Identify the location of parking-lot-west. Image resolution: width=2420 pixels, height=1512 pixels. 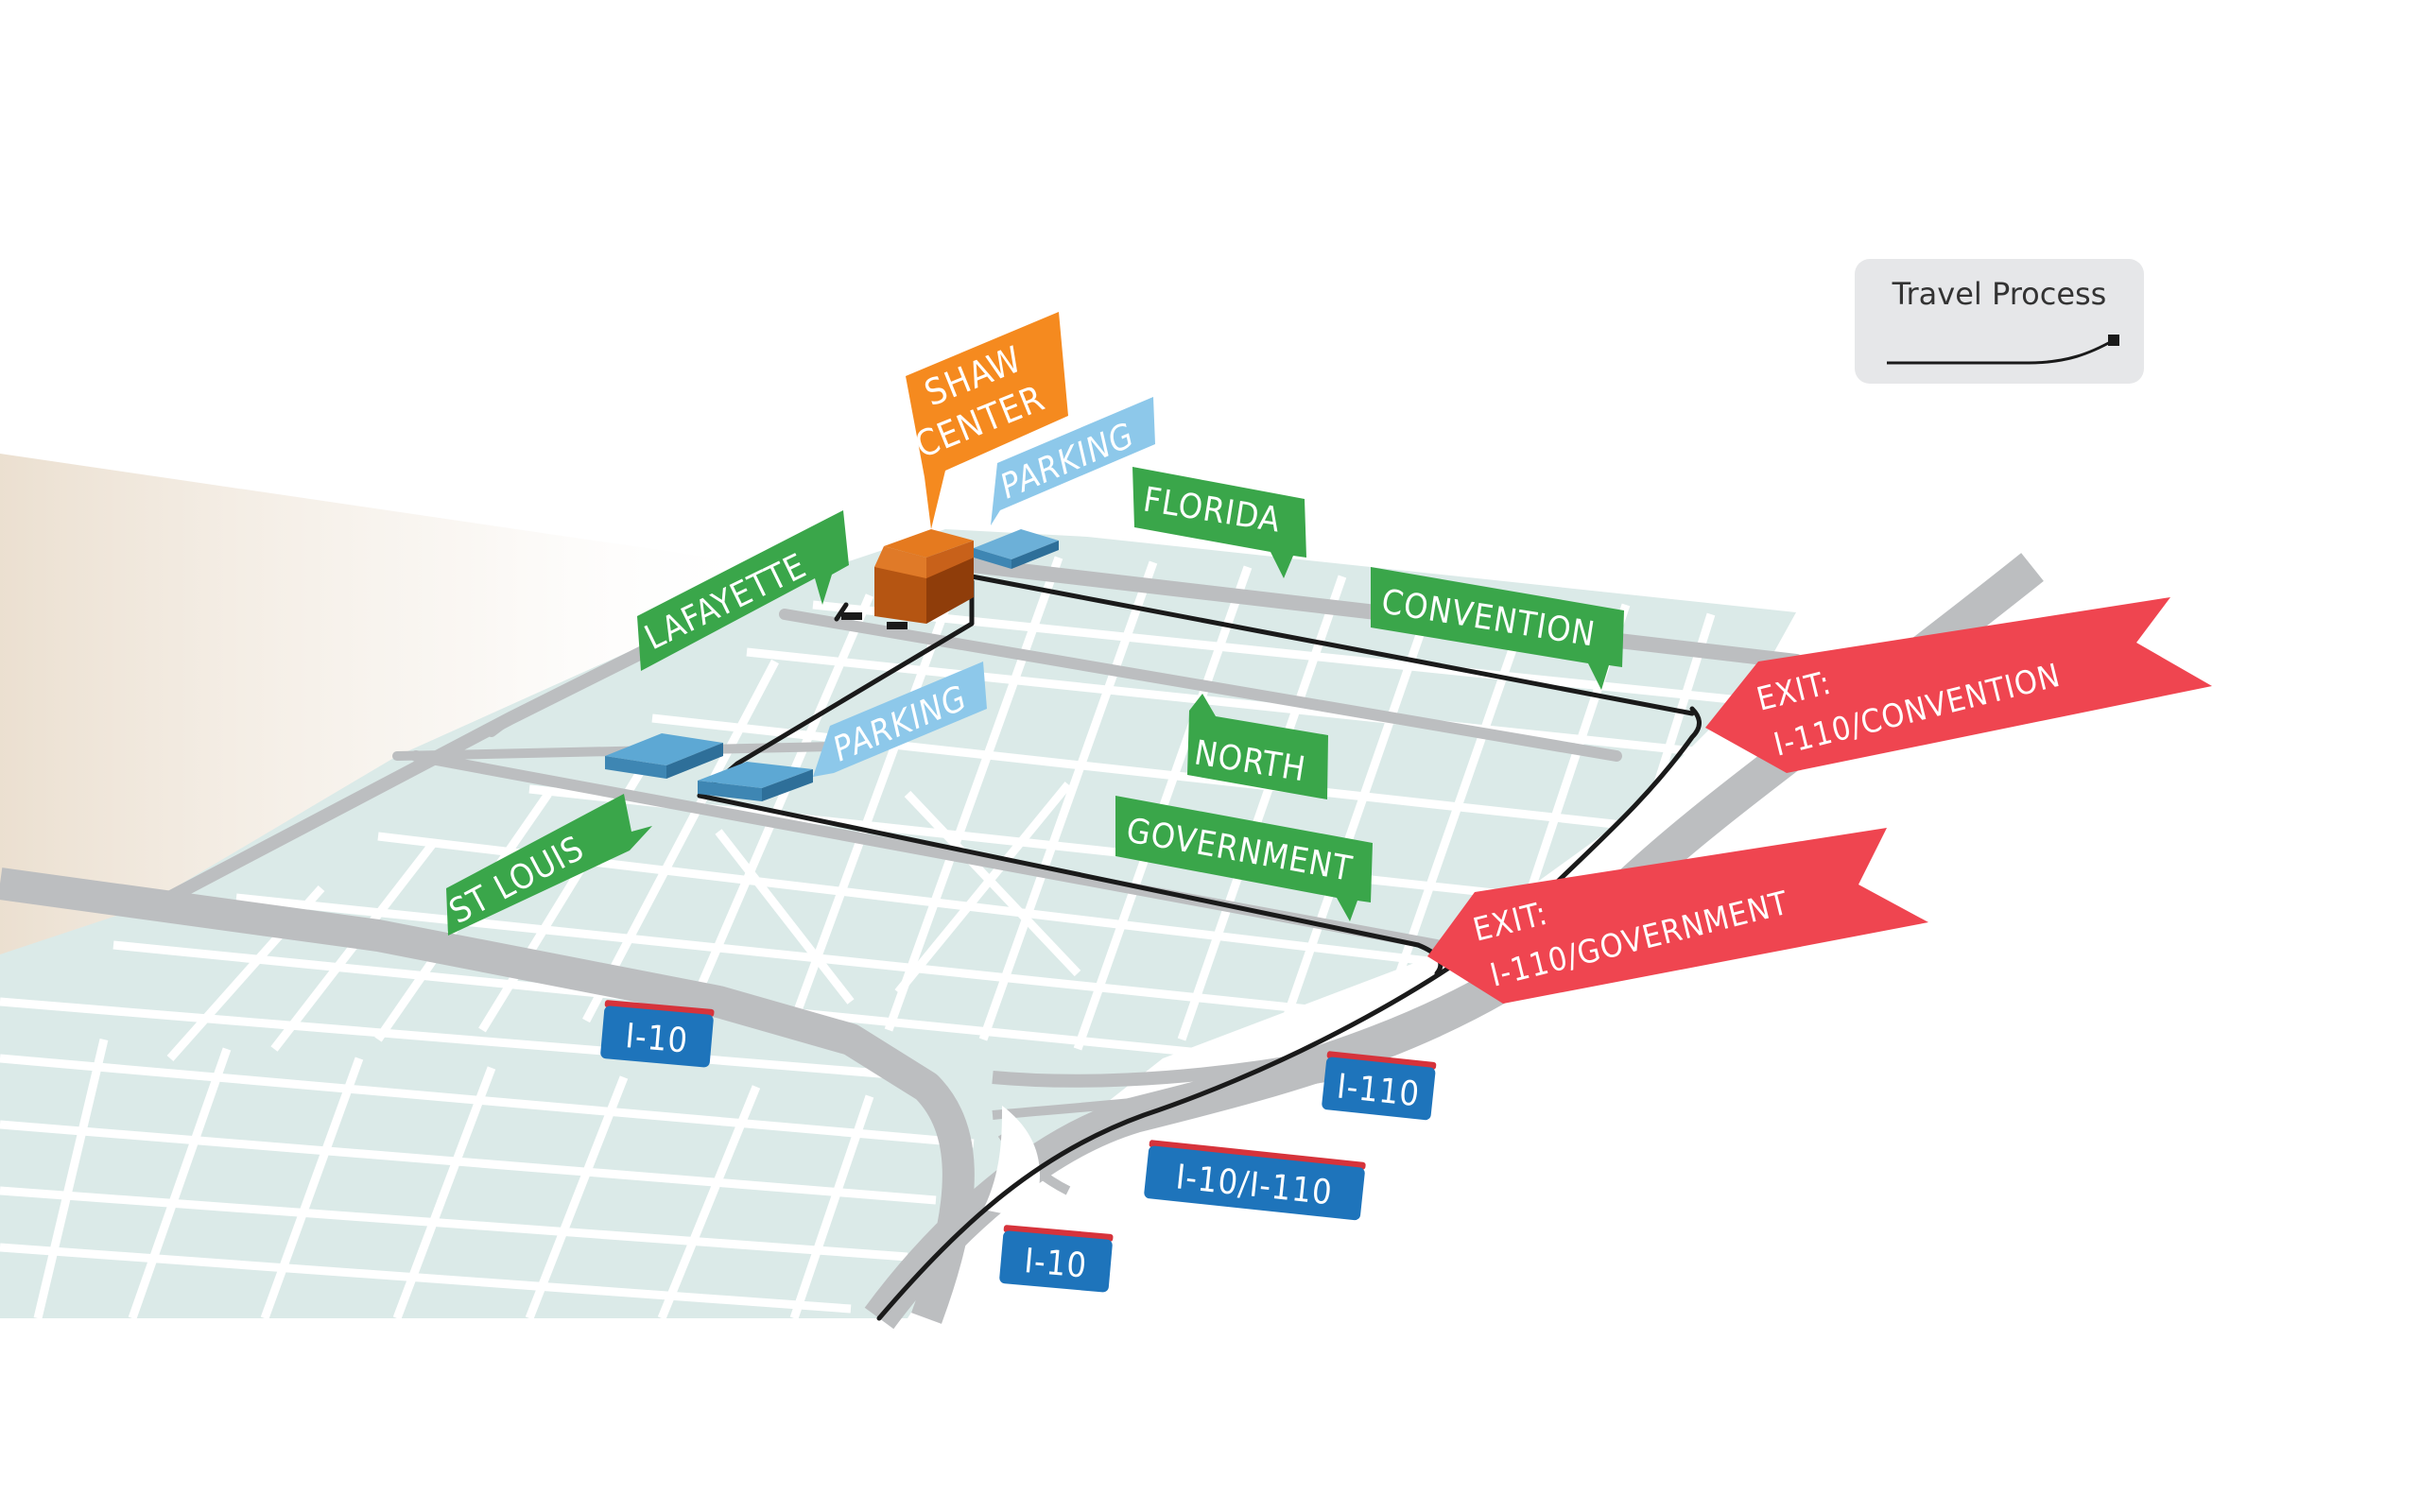
(664, 756).